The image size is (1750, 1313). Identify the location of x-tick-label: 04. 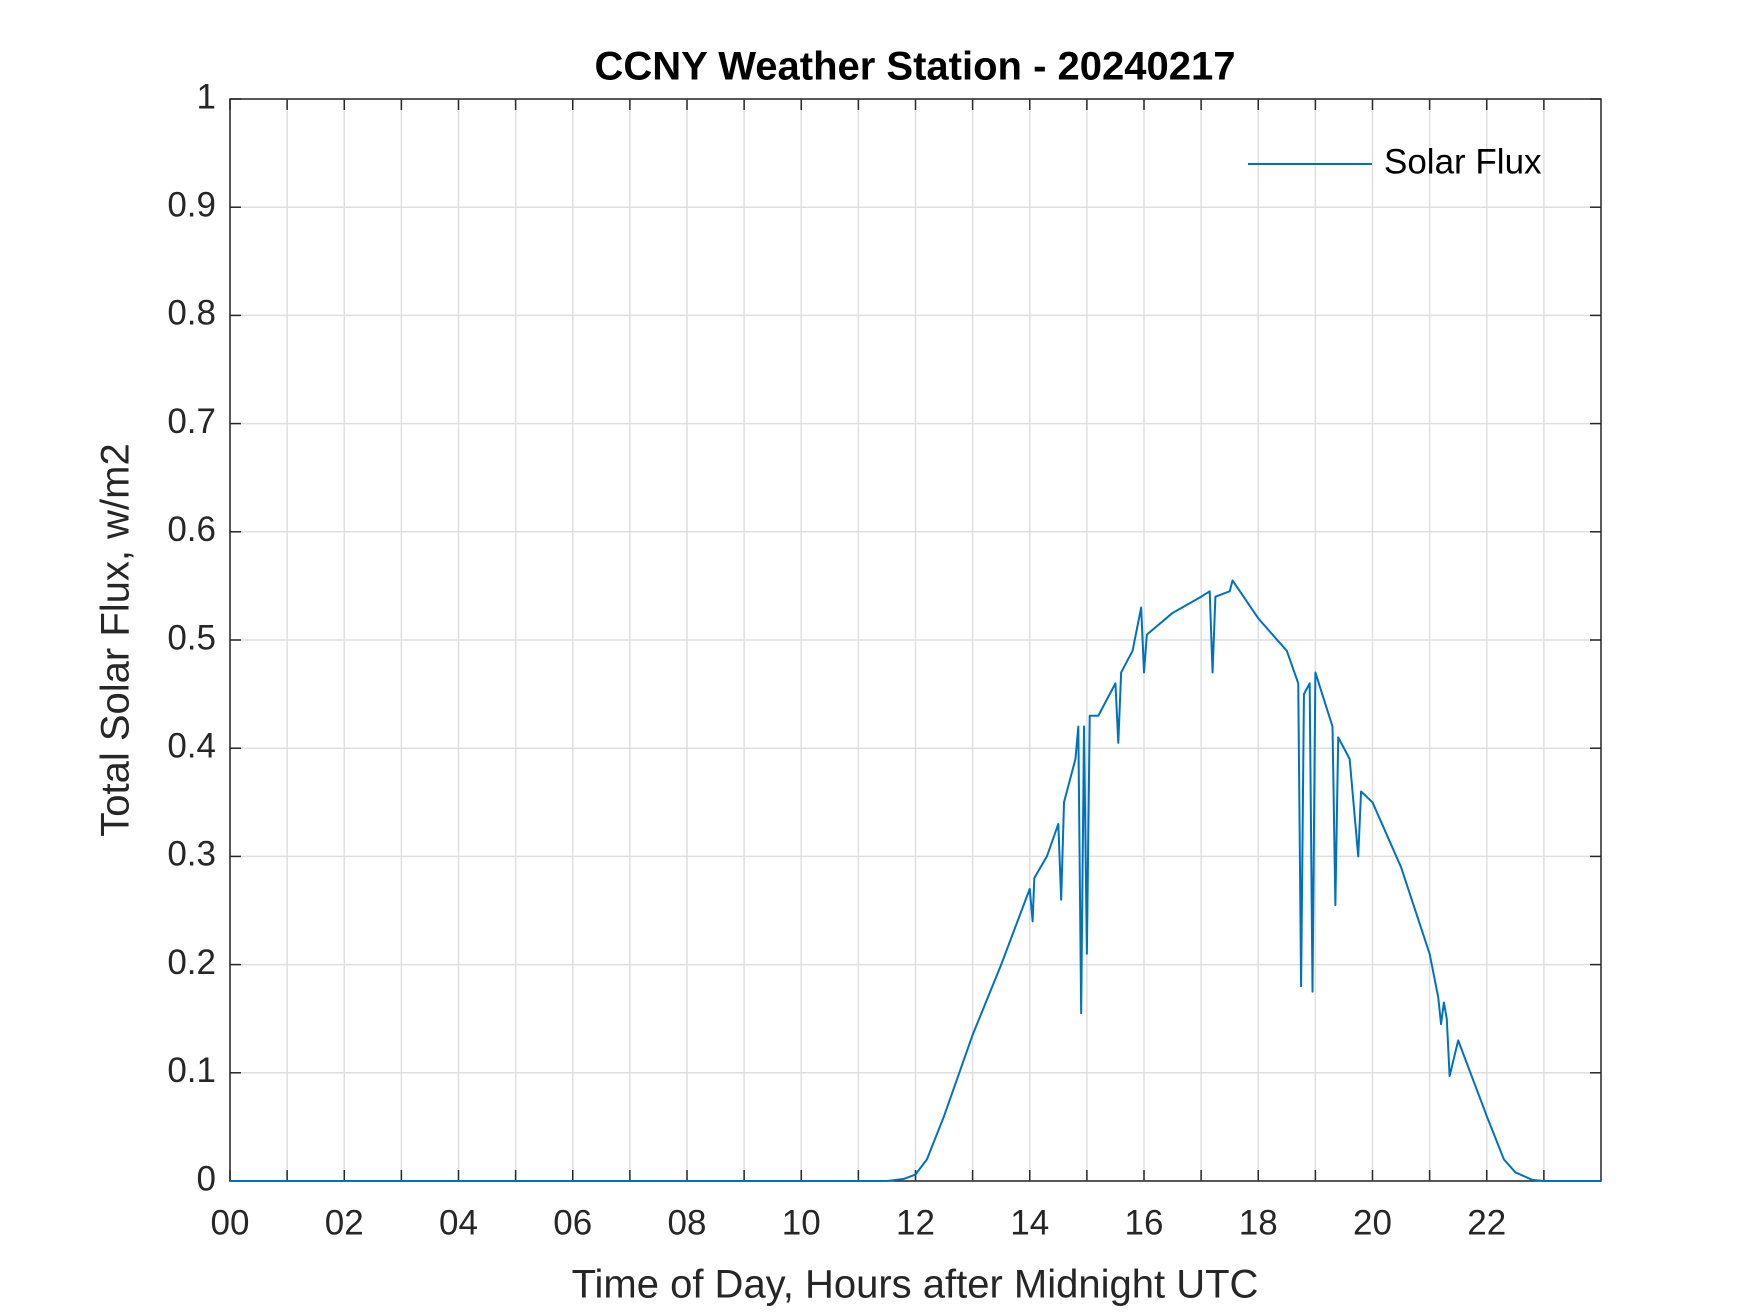
(458, 1222).